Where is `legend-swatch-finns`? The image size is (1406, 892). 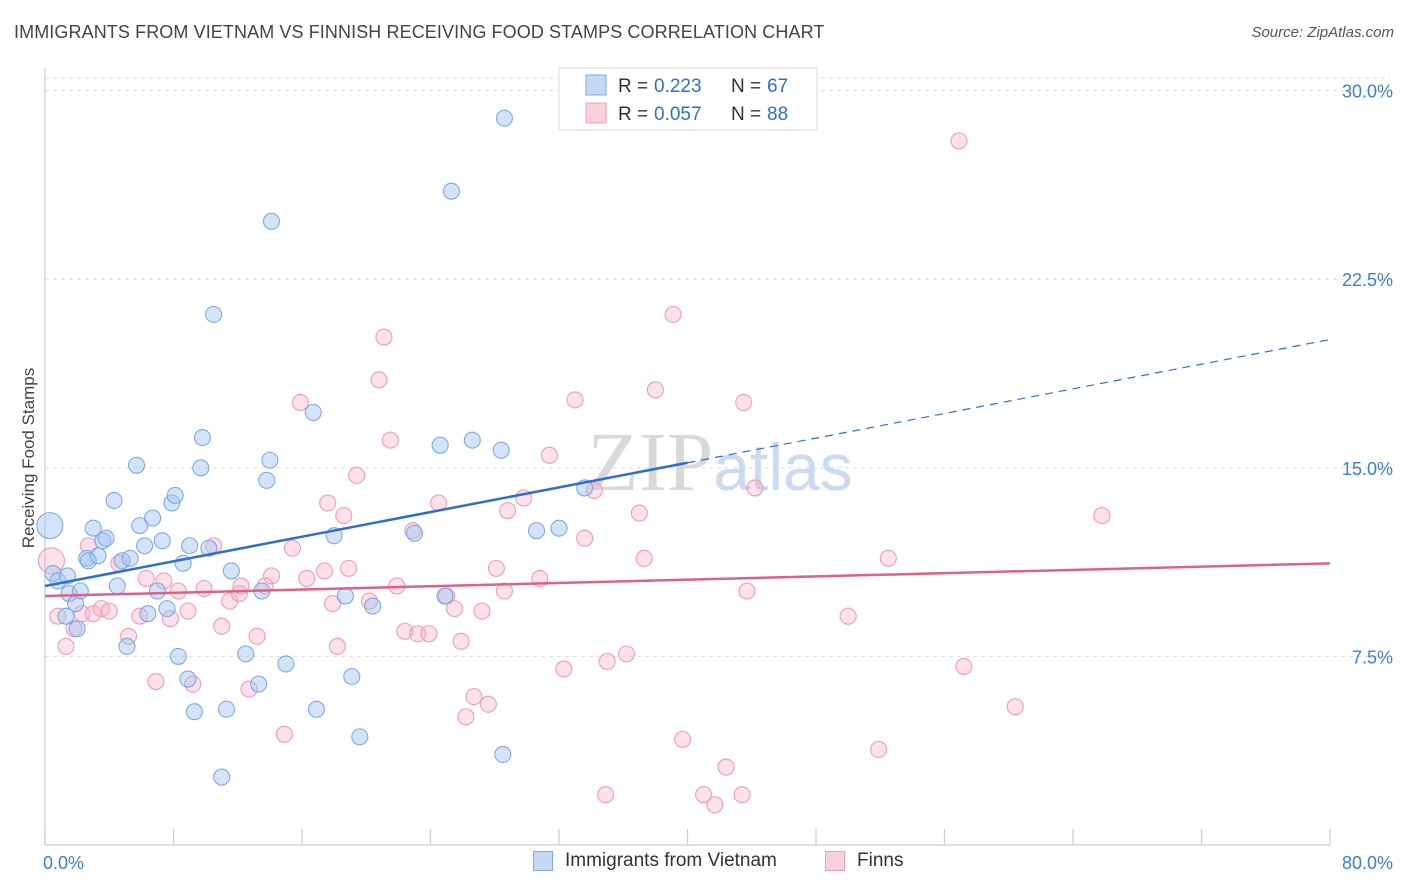
legend-swatch-finns is located at coordinates (596, 113).